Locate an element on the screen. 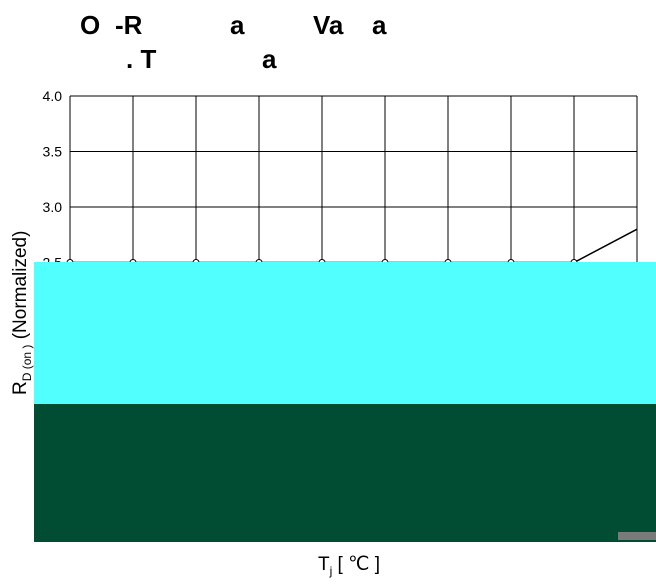  y-tick-label: 4.0 is located at coordinates (53, 96).